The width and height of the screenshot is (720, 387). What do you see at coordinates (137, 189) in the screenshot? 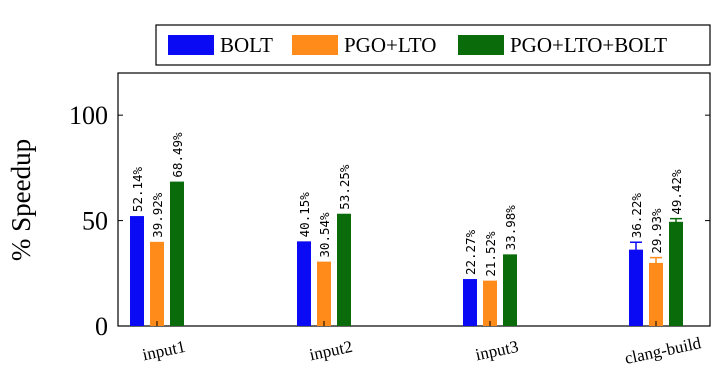
I see `data-label: 52.14%` at bounding box center [137, 189].